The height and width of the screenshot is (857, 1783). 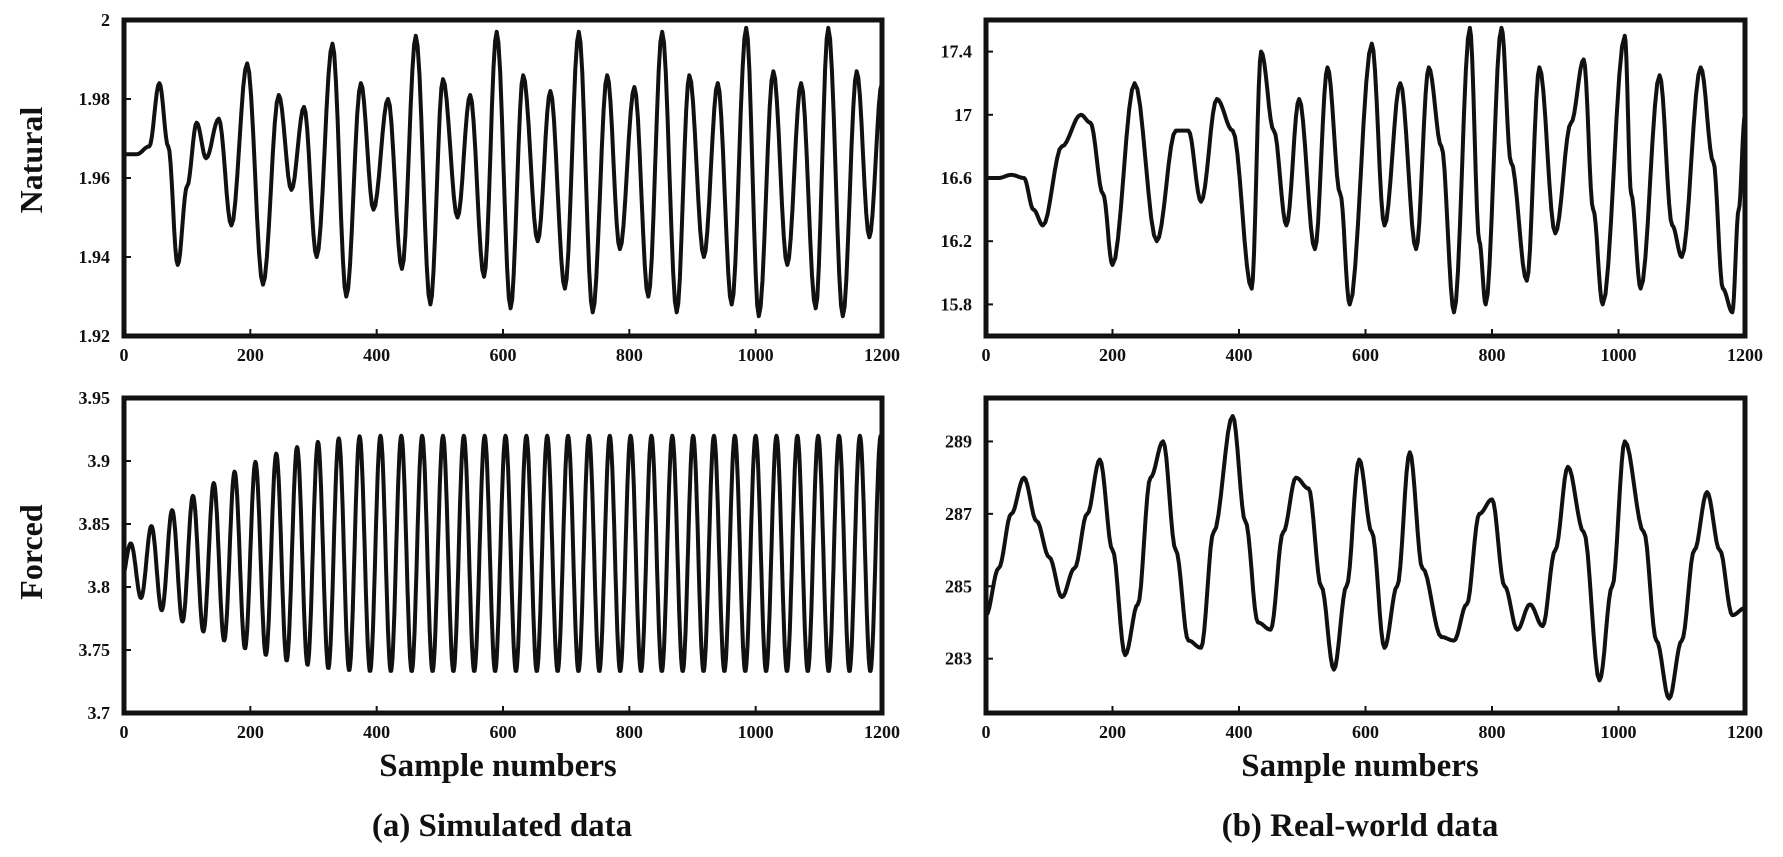 What do you see at coordinates (95, 398) in the screenshot?
I see `y-tick-label: 3.95` at bounding box center [95, 398].